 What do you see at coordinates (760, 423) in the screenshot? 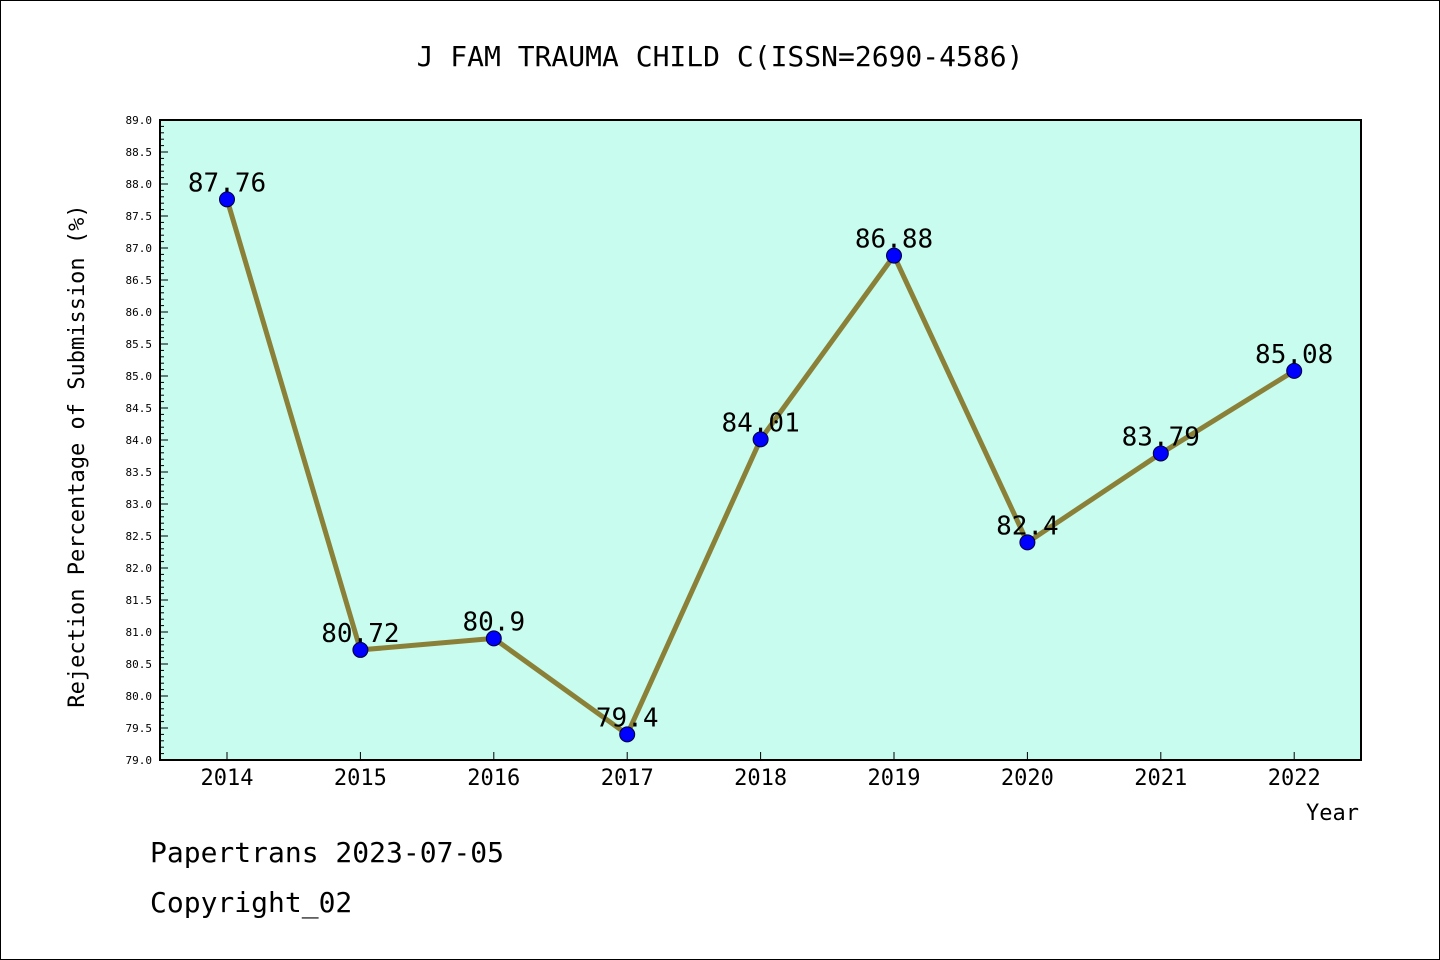
I see `data-label: 84.01` at bounding box center [760, 423].